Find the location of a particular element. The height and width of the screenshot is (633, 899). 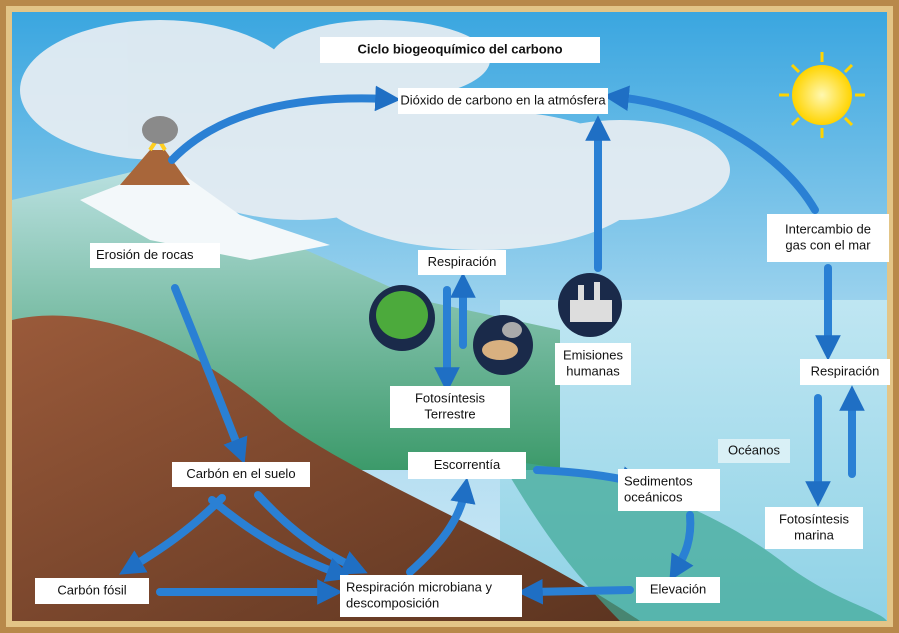

label-text: Intercambio de is located at coordinates (828, 228).